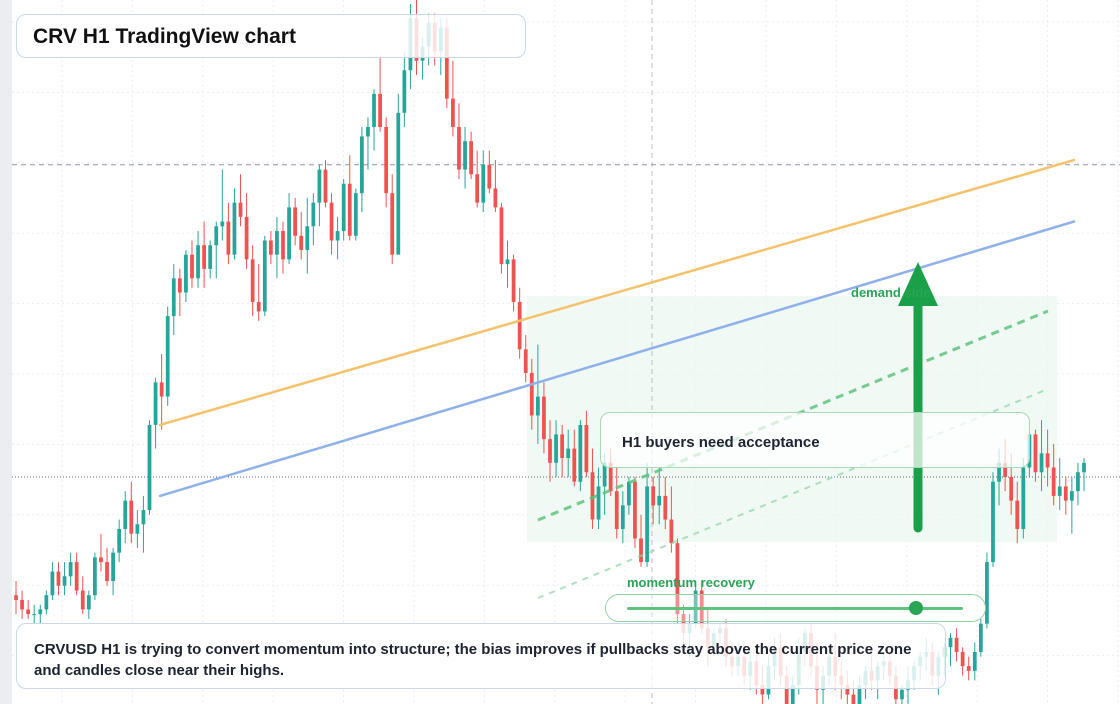 Image resolution: width=1120 pixels, height=704 pixels. Describe the element at coordinates (915, 608) in the screenshot. I see `momentum-meter-knob` at that location.